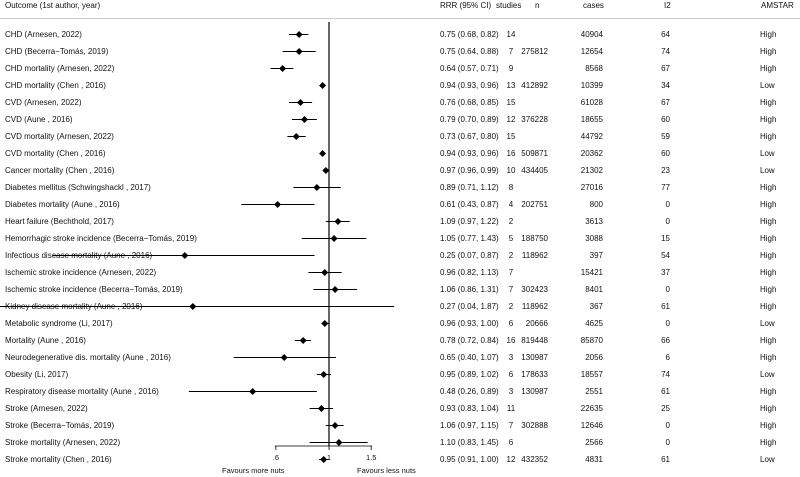  Describe the element at coordinates (469, 272) in the screenshot. I see `row-rrr: 0.96 (0.82, 1.13)` at that location.